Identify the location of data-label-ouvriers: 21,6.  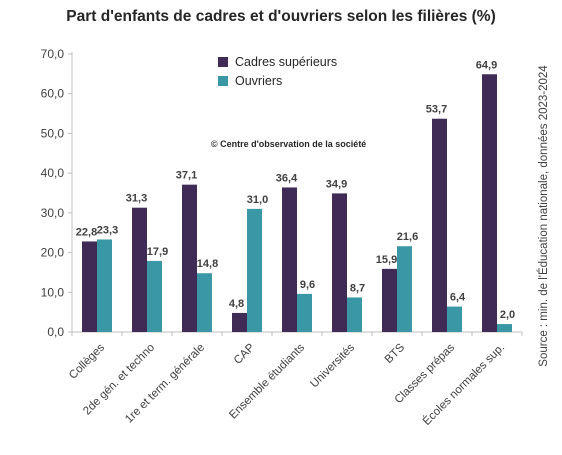
(407, 237).